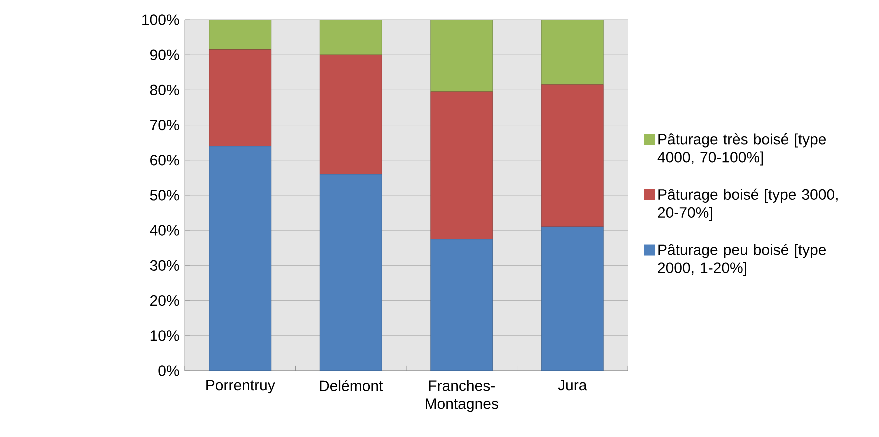  I want to click on y-tick-label: 20%, so click(165, 300).